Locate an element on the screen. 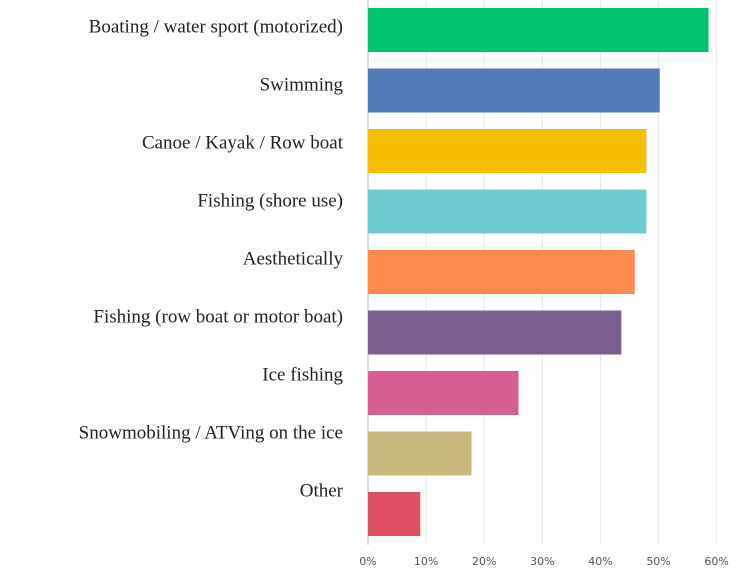  x-tick-label: 0% is located at coordinates (367, 561).